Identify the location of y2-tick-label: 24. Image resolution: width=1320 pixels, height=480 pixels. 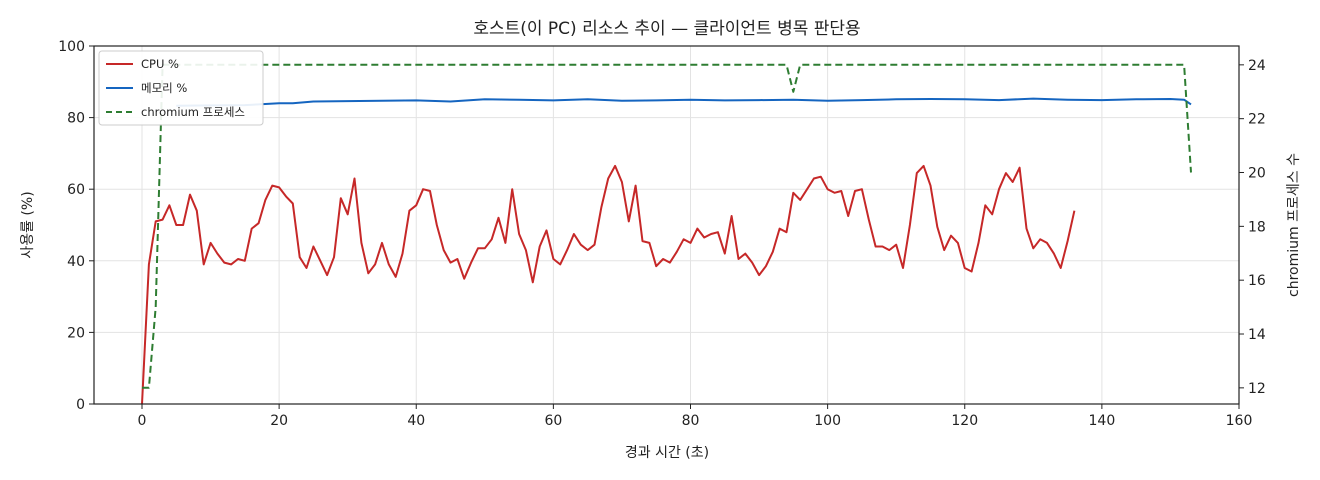
(1257, 66).